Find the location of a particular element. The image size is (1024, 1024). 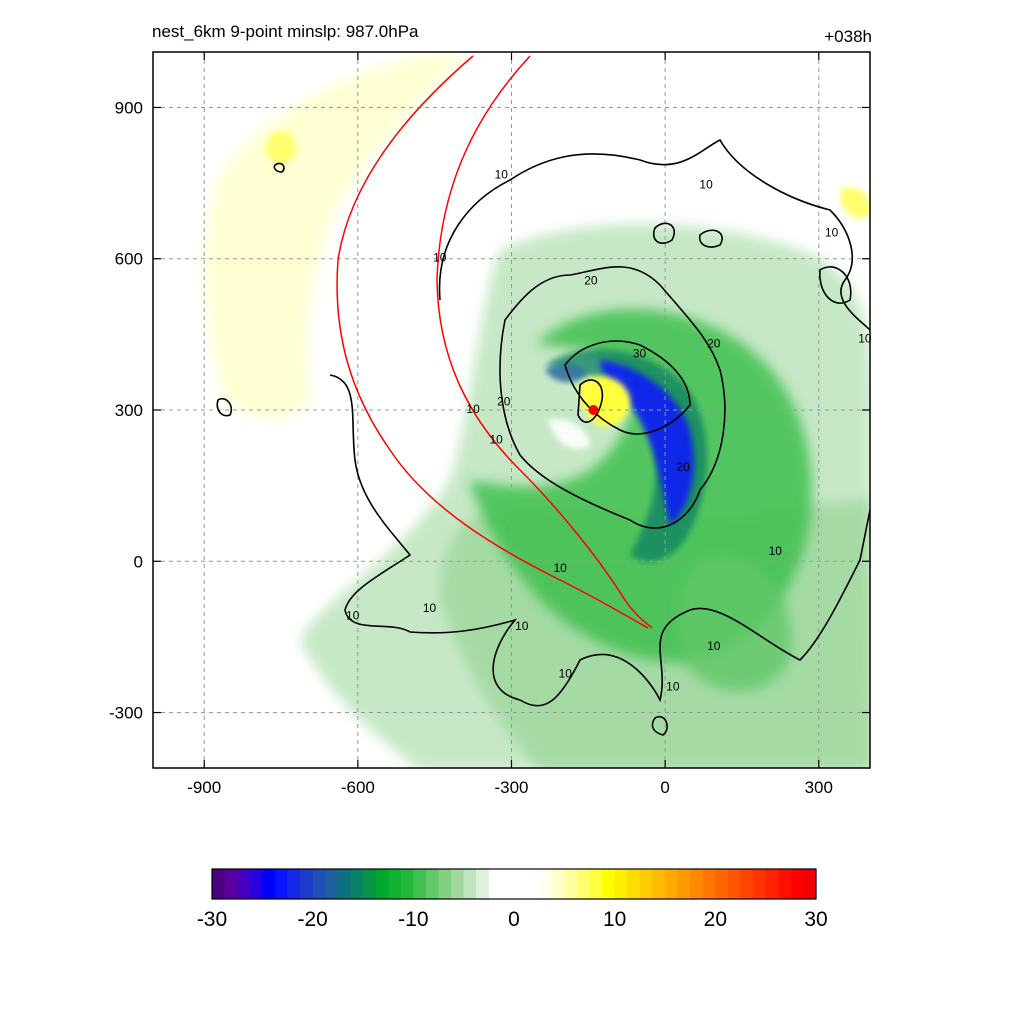

contour-small-nw is located at coordinates (279, 167).